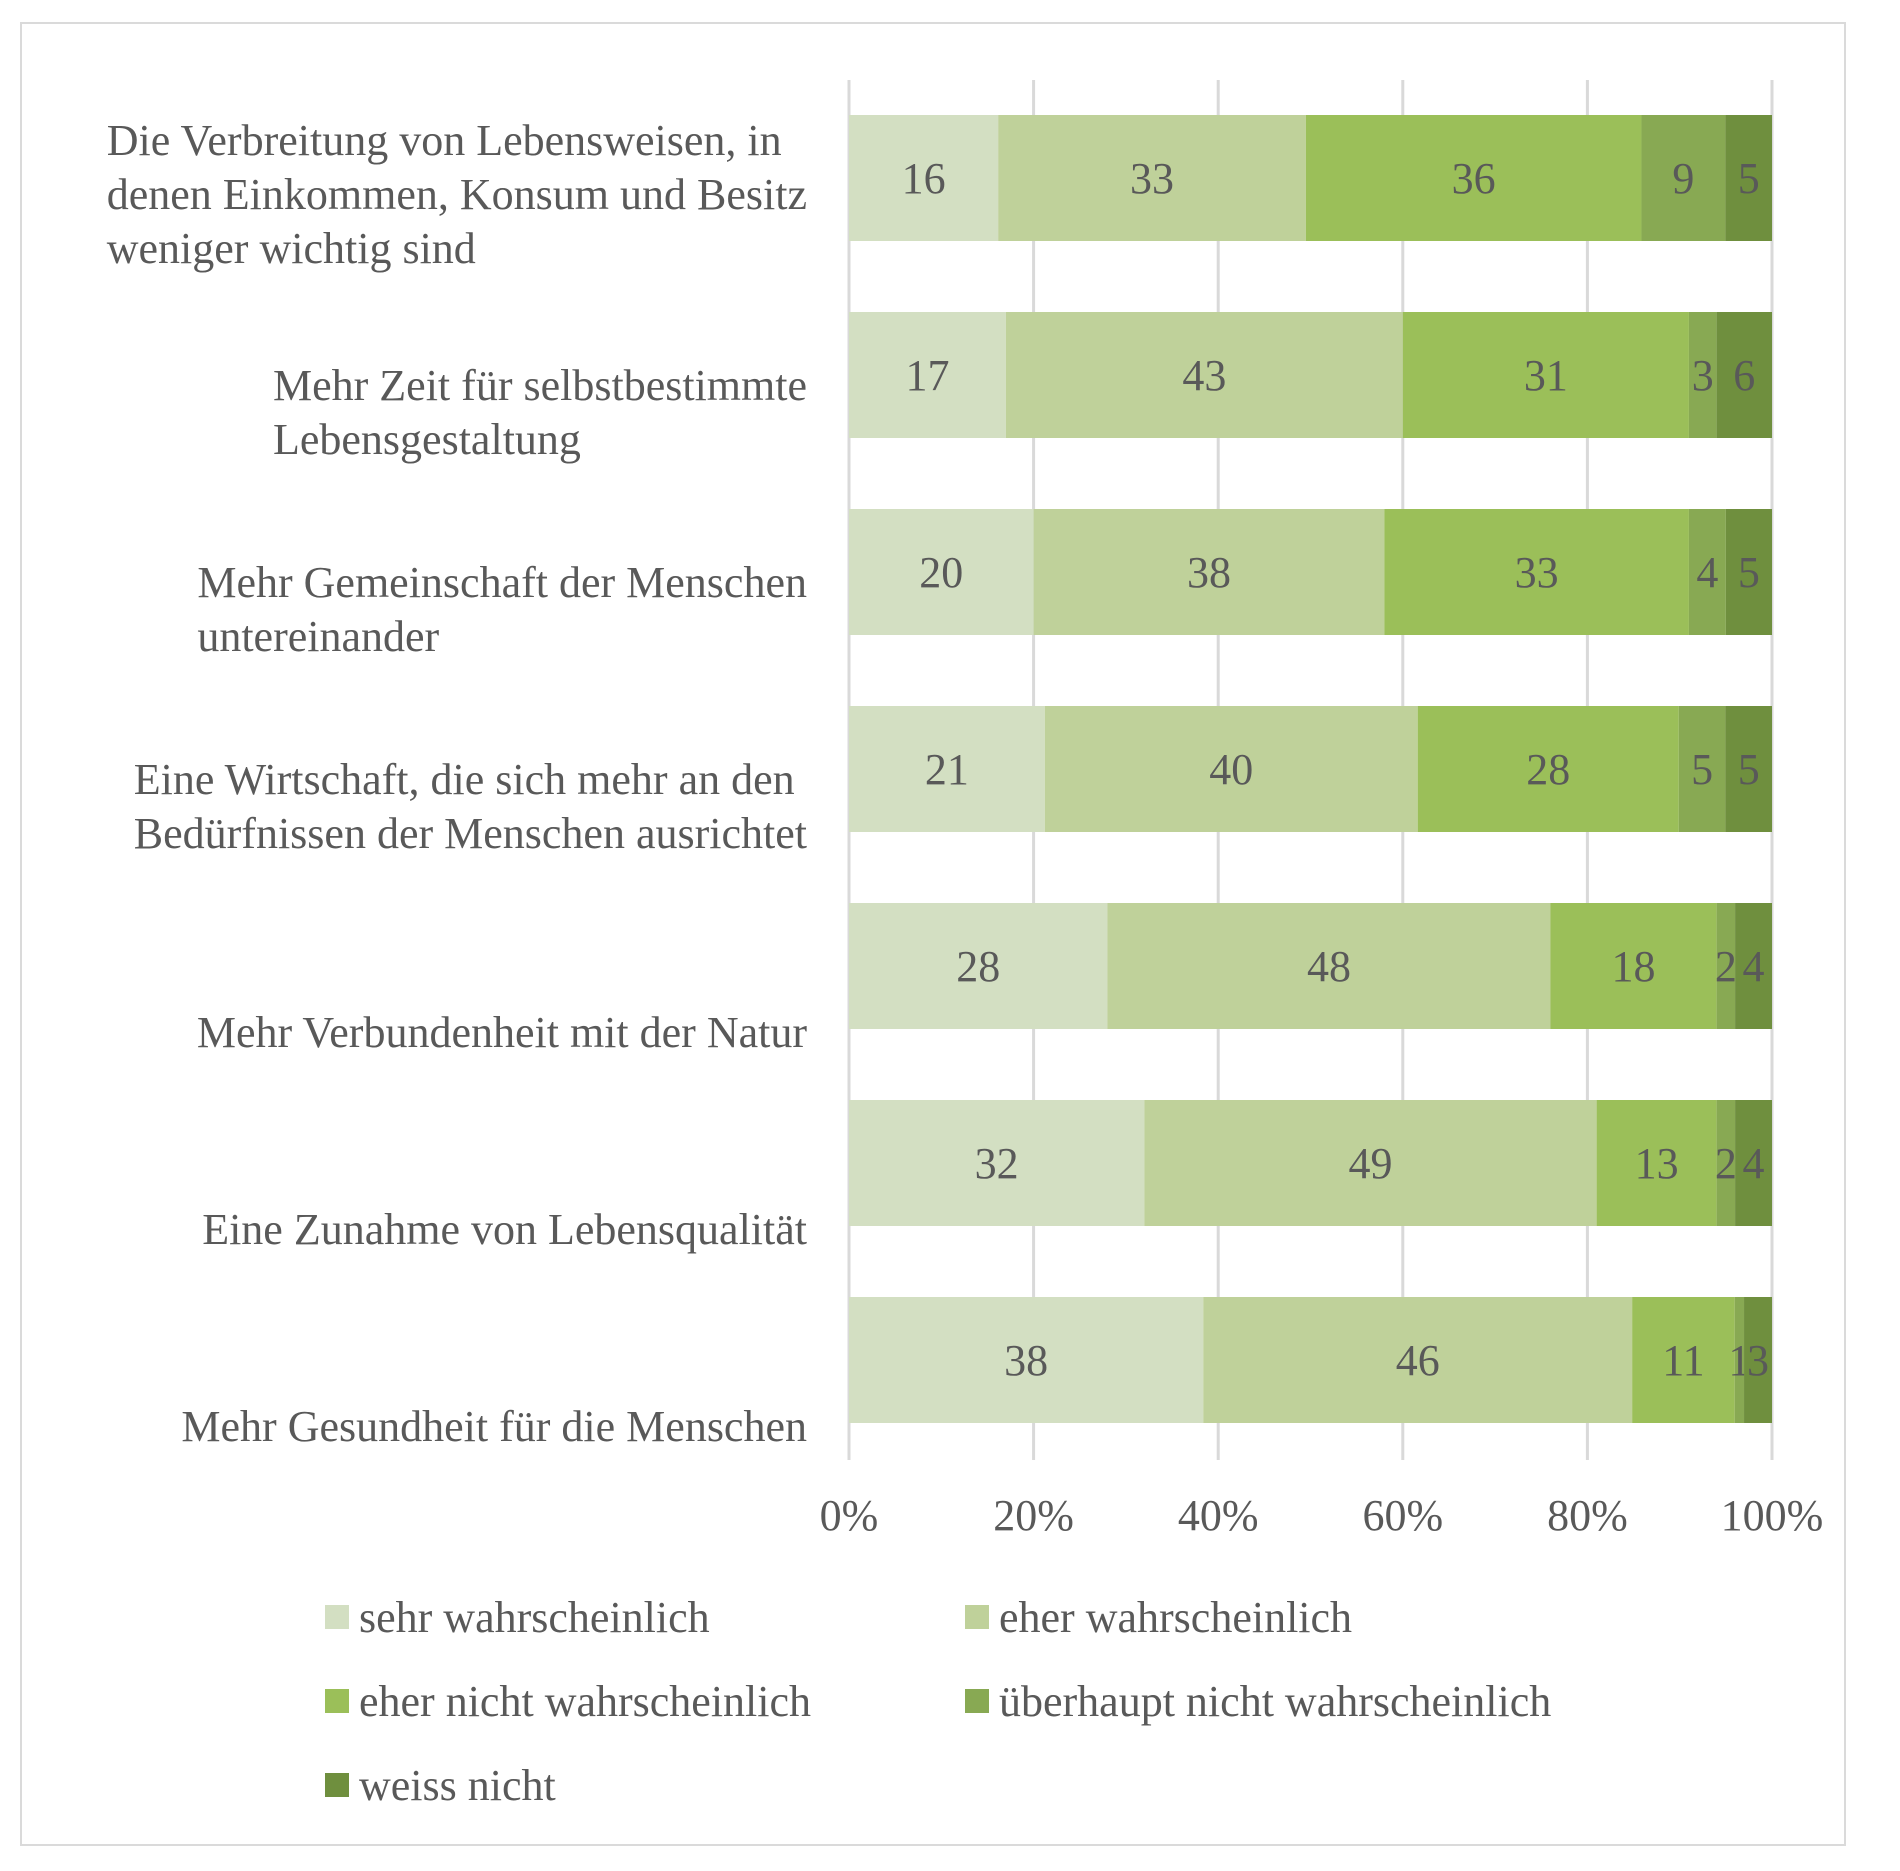 The height and width of the screenshot is (1871, 1900). What do you see at coordinates (291, 248) in the screenshot?
I see `category-label-line: weniger wichtig sind` at bounding box center [291, 248].